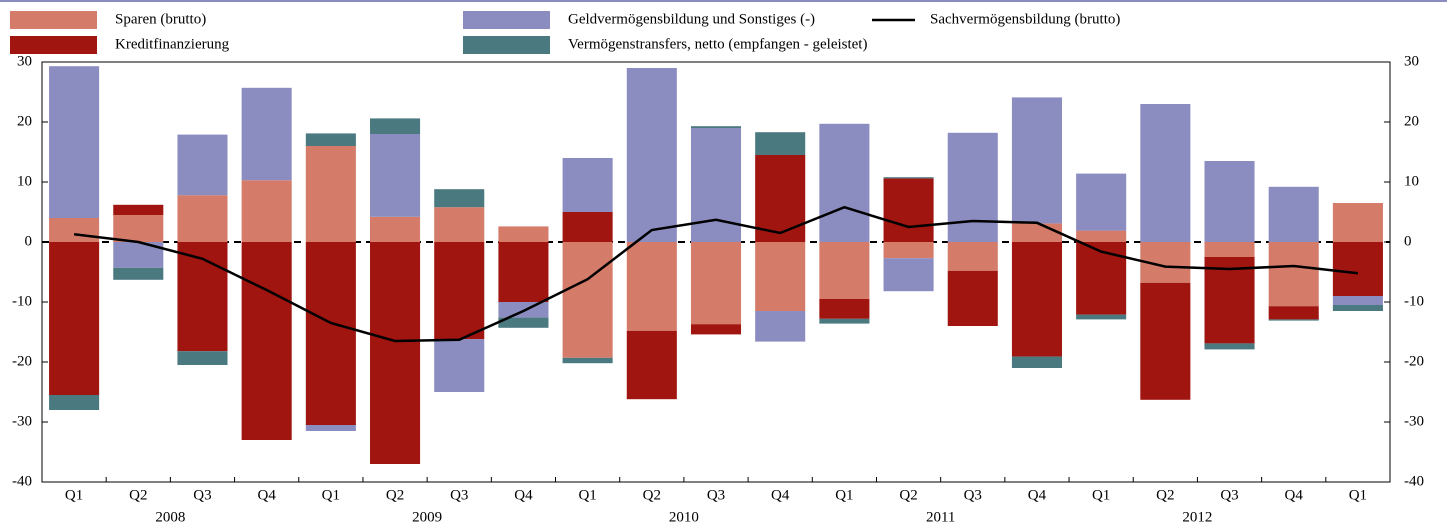 This screenshot has height=526, width=1447. Describe the element at coordinates (684, 517) in the screenshot. I see `x-group-label: 2010` at that location.